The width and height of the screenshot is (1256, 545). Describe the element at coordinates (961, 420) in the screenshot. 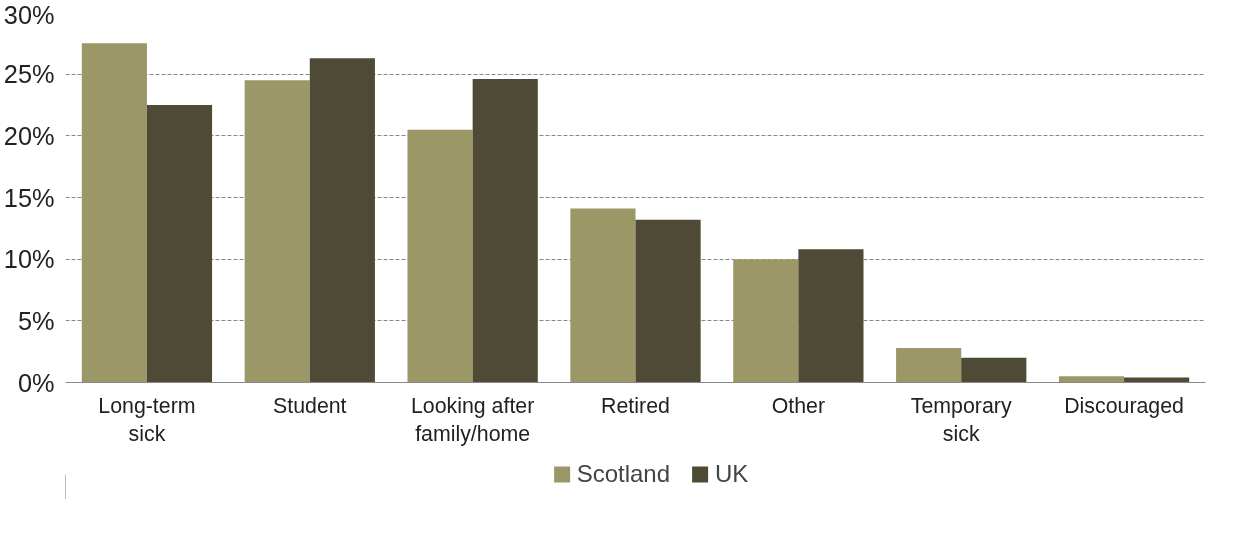

I see `x-tick-label: Temporary sick` at that location.